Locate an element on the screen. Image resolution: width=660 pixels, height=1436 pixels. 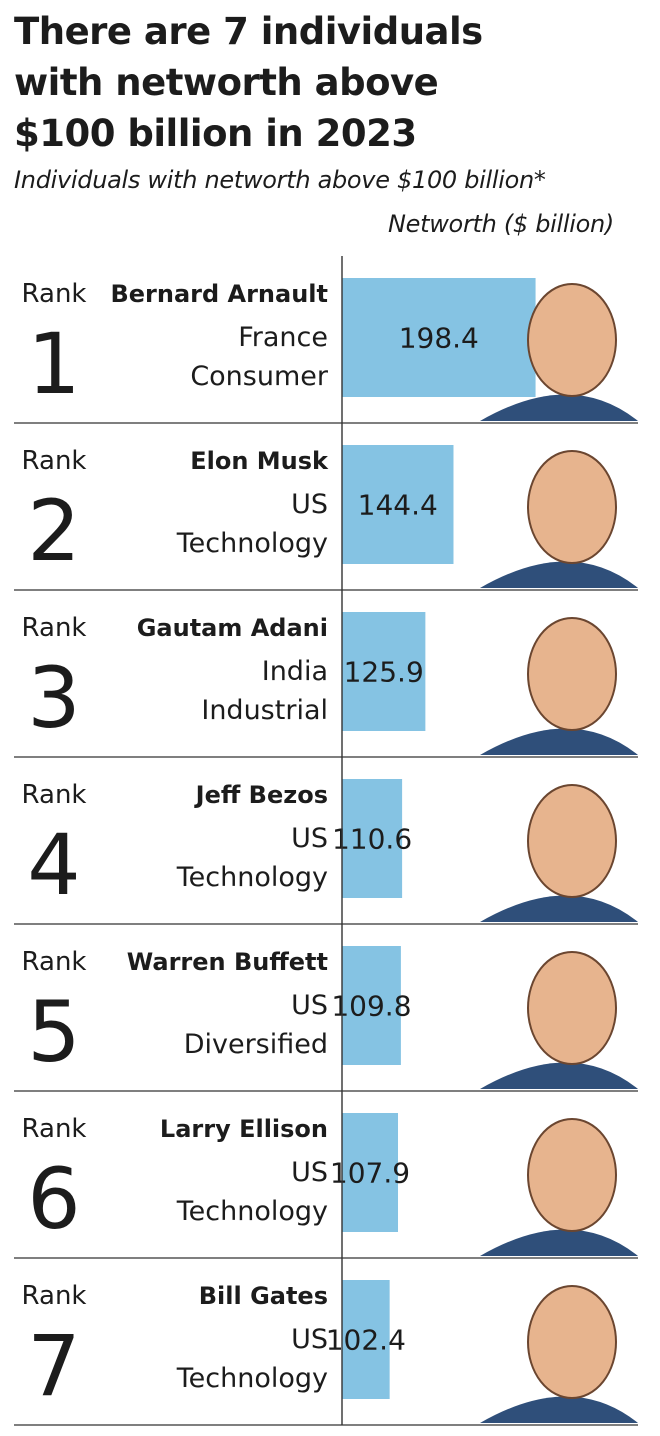
person-name: Bill Gates is located at coordinates (263, 1296).